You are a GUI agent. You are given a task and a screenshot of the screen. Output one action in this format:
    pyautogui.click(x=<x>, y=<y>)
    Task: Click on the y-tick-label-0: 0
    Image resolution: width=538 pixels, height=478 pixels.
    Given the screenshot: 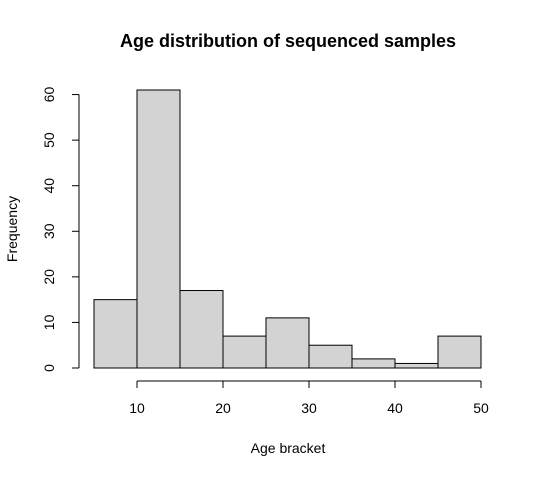 What is the action you would take?
    pyautogui.click(x=49, y=368)
    